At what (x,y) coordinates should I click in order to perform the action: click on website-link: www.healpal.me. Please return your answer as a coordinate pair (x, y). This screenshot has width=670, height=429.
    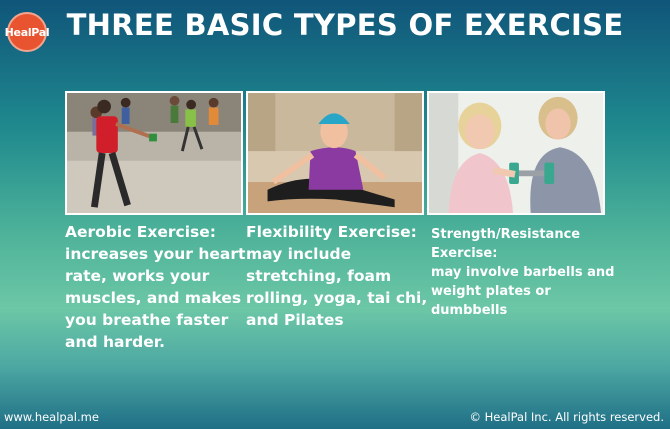
    Looking at the image, I should click on (51, 417).